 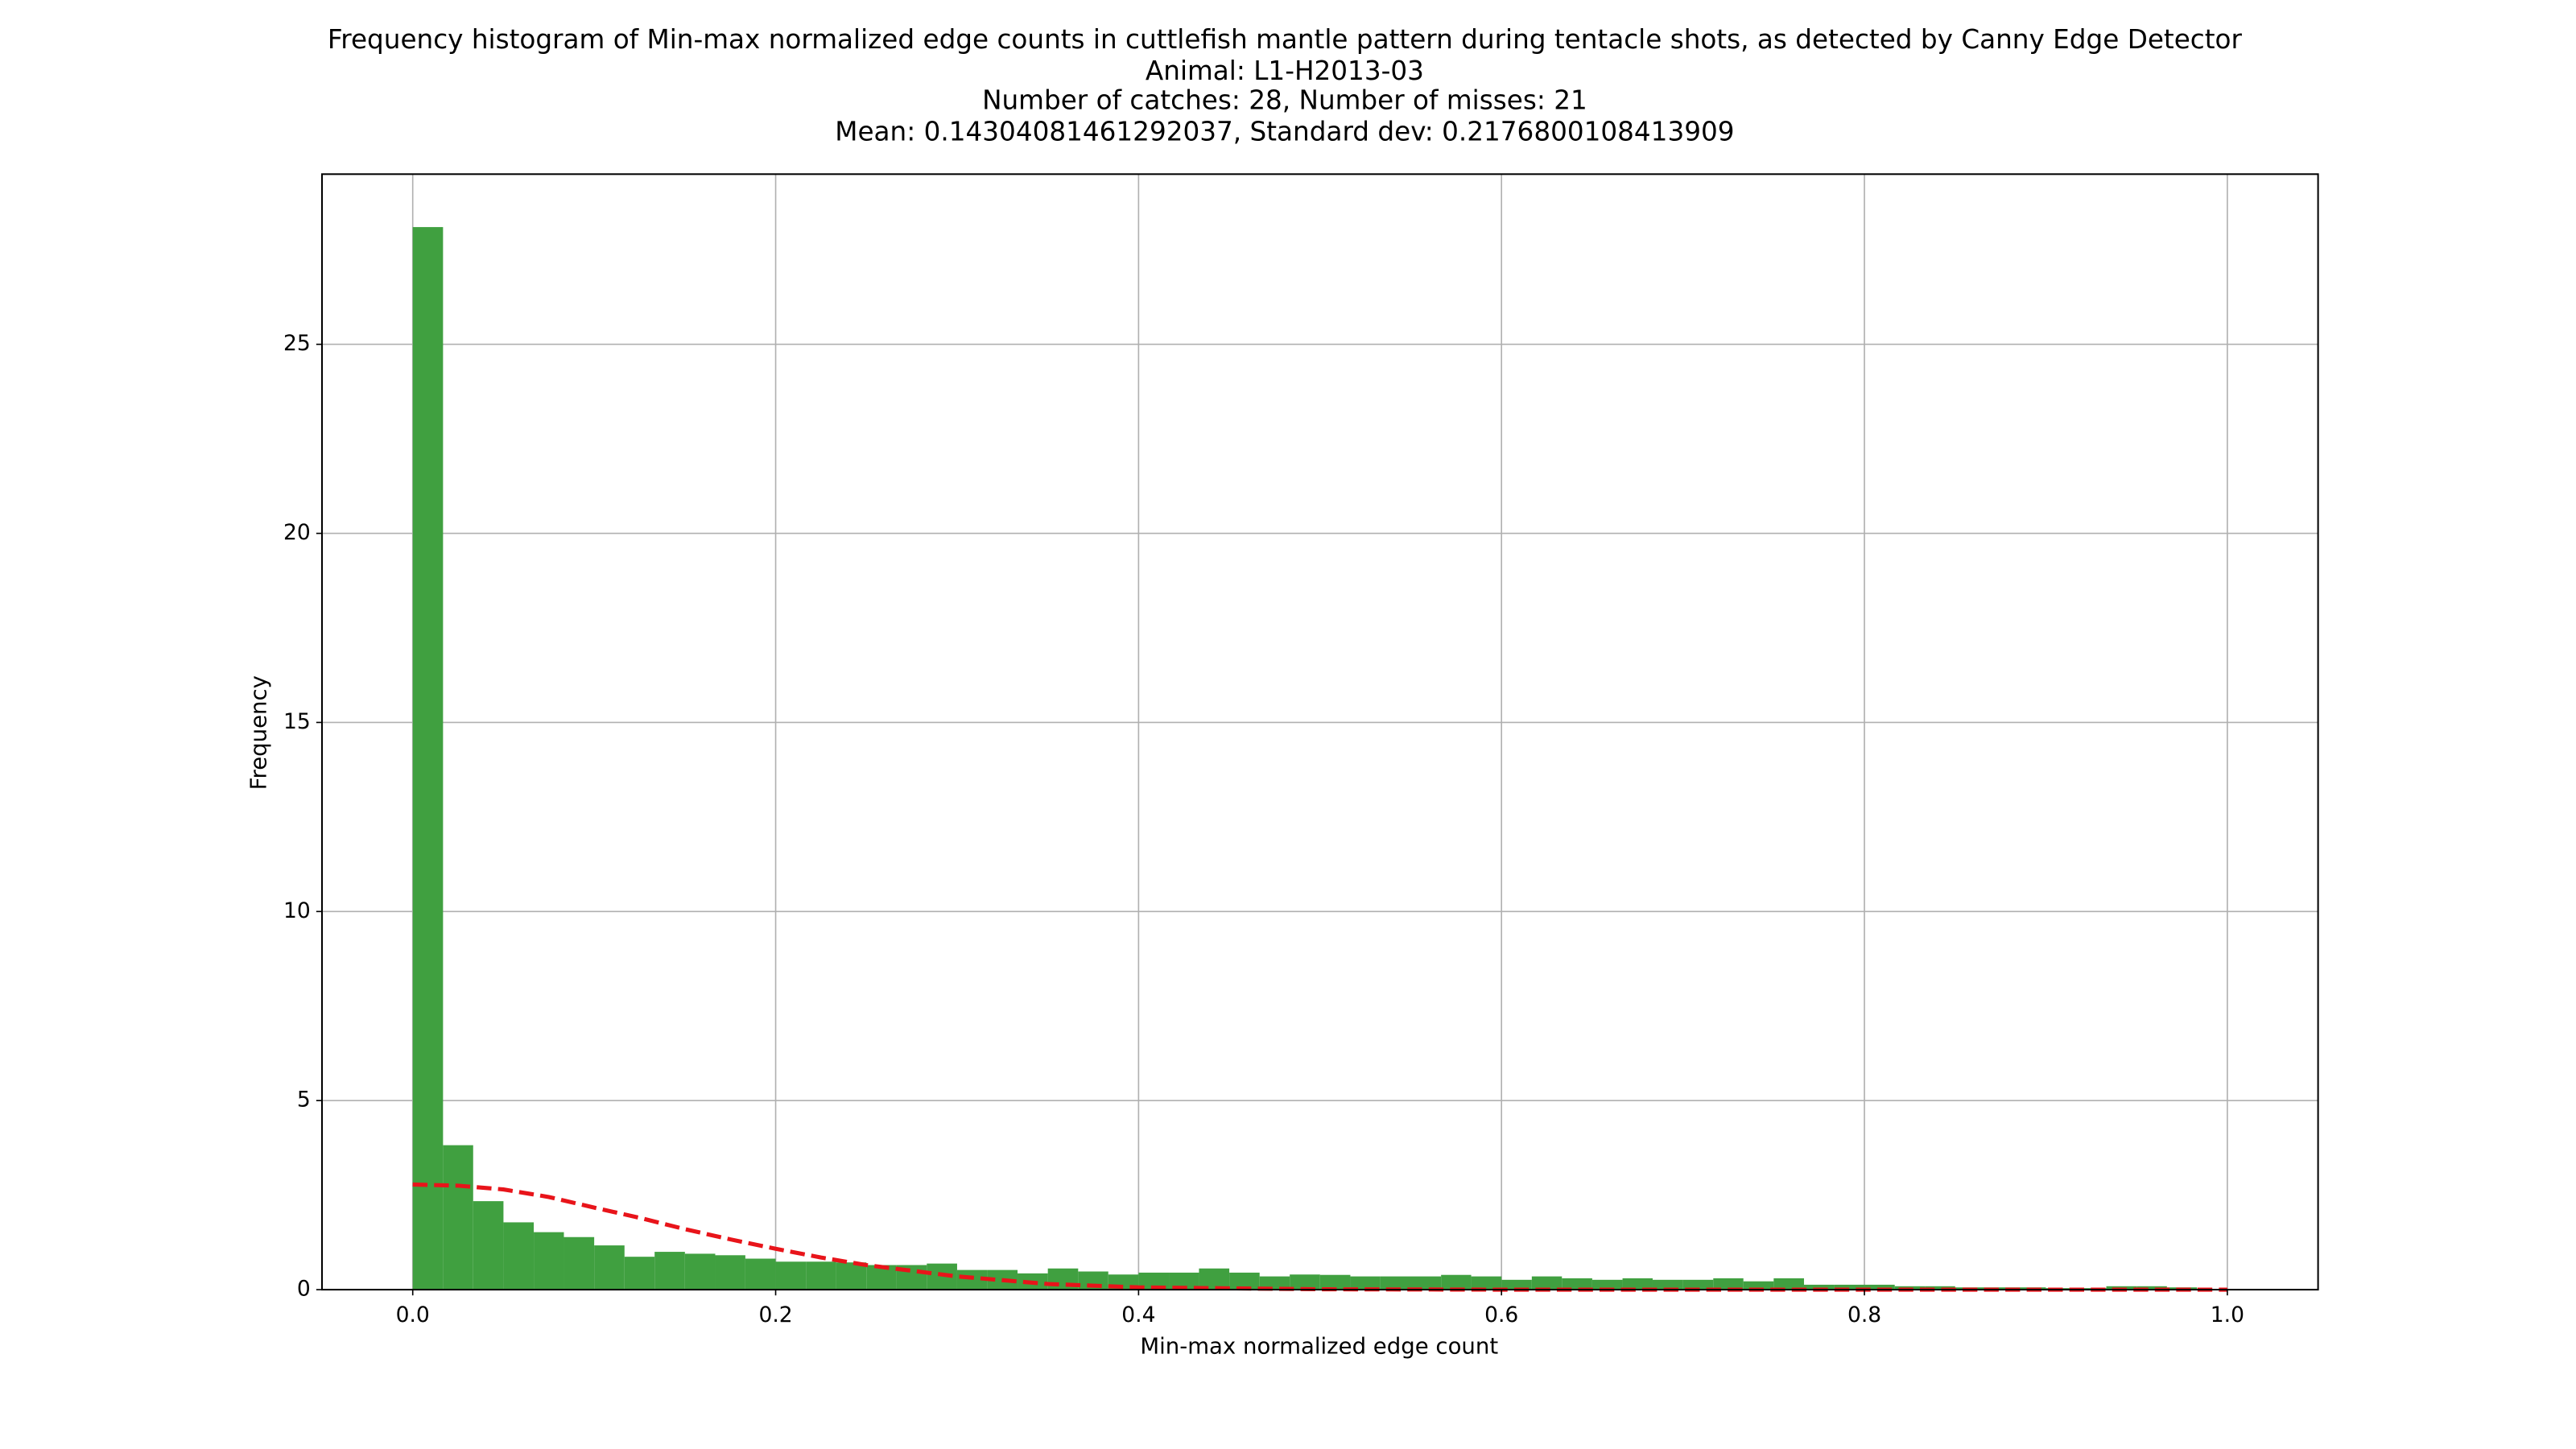 What do you see at coordinates (304, 1100) in the screenshot?
I see `y-tick-label: 5` at bounding box center [304, 1100].